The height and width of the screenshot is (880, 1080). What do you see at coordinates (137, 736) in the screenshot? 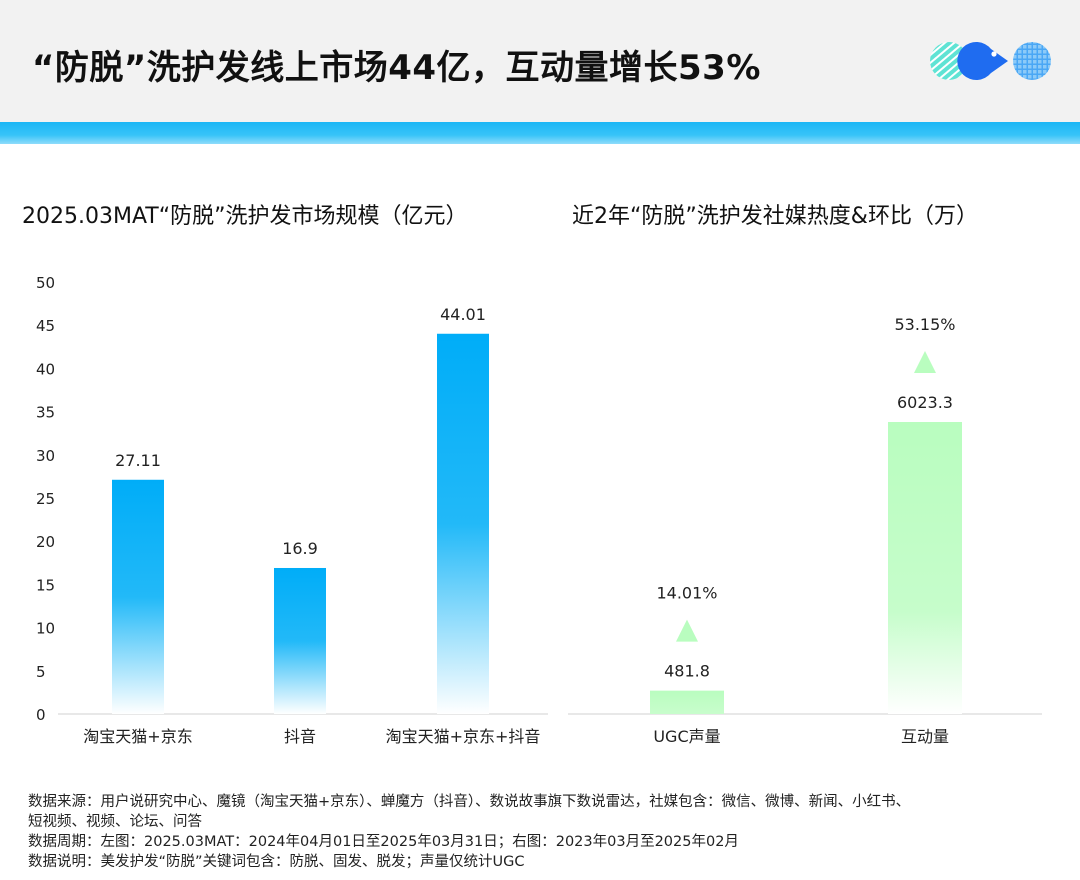
I see `x-tick-label: 淘宝天猫+京东` at bounding box center [137, 736].